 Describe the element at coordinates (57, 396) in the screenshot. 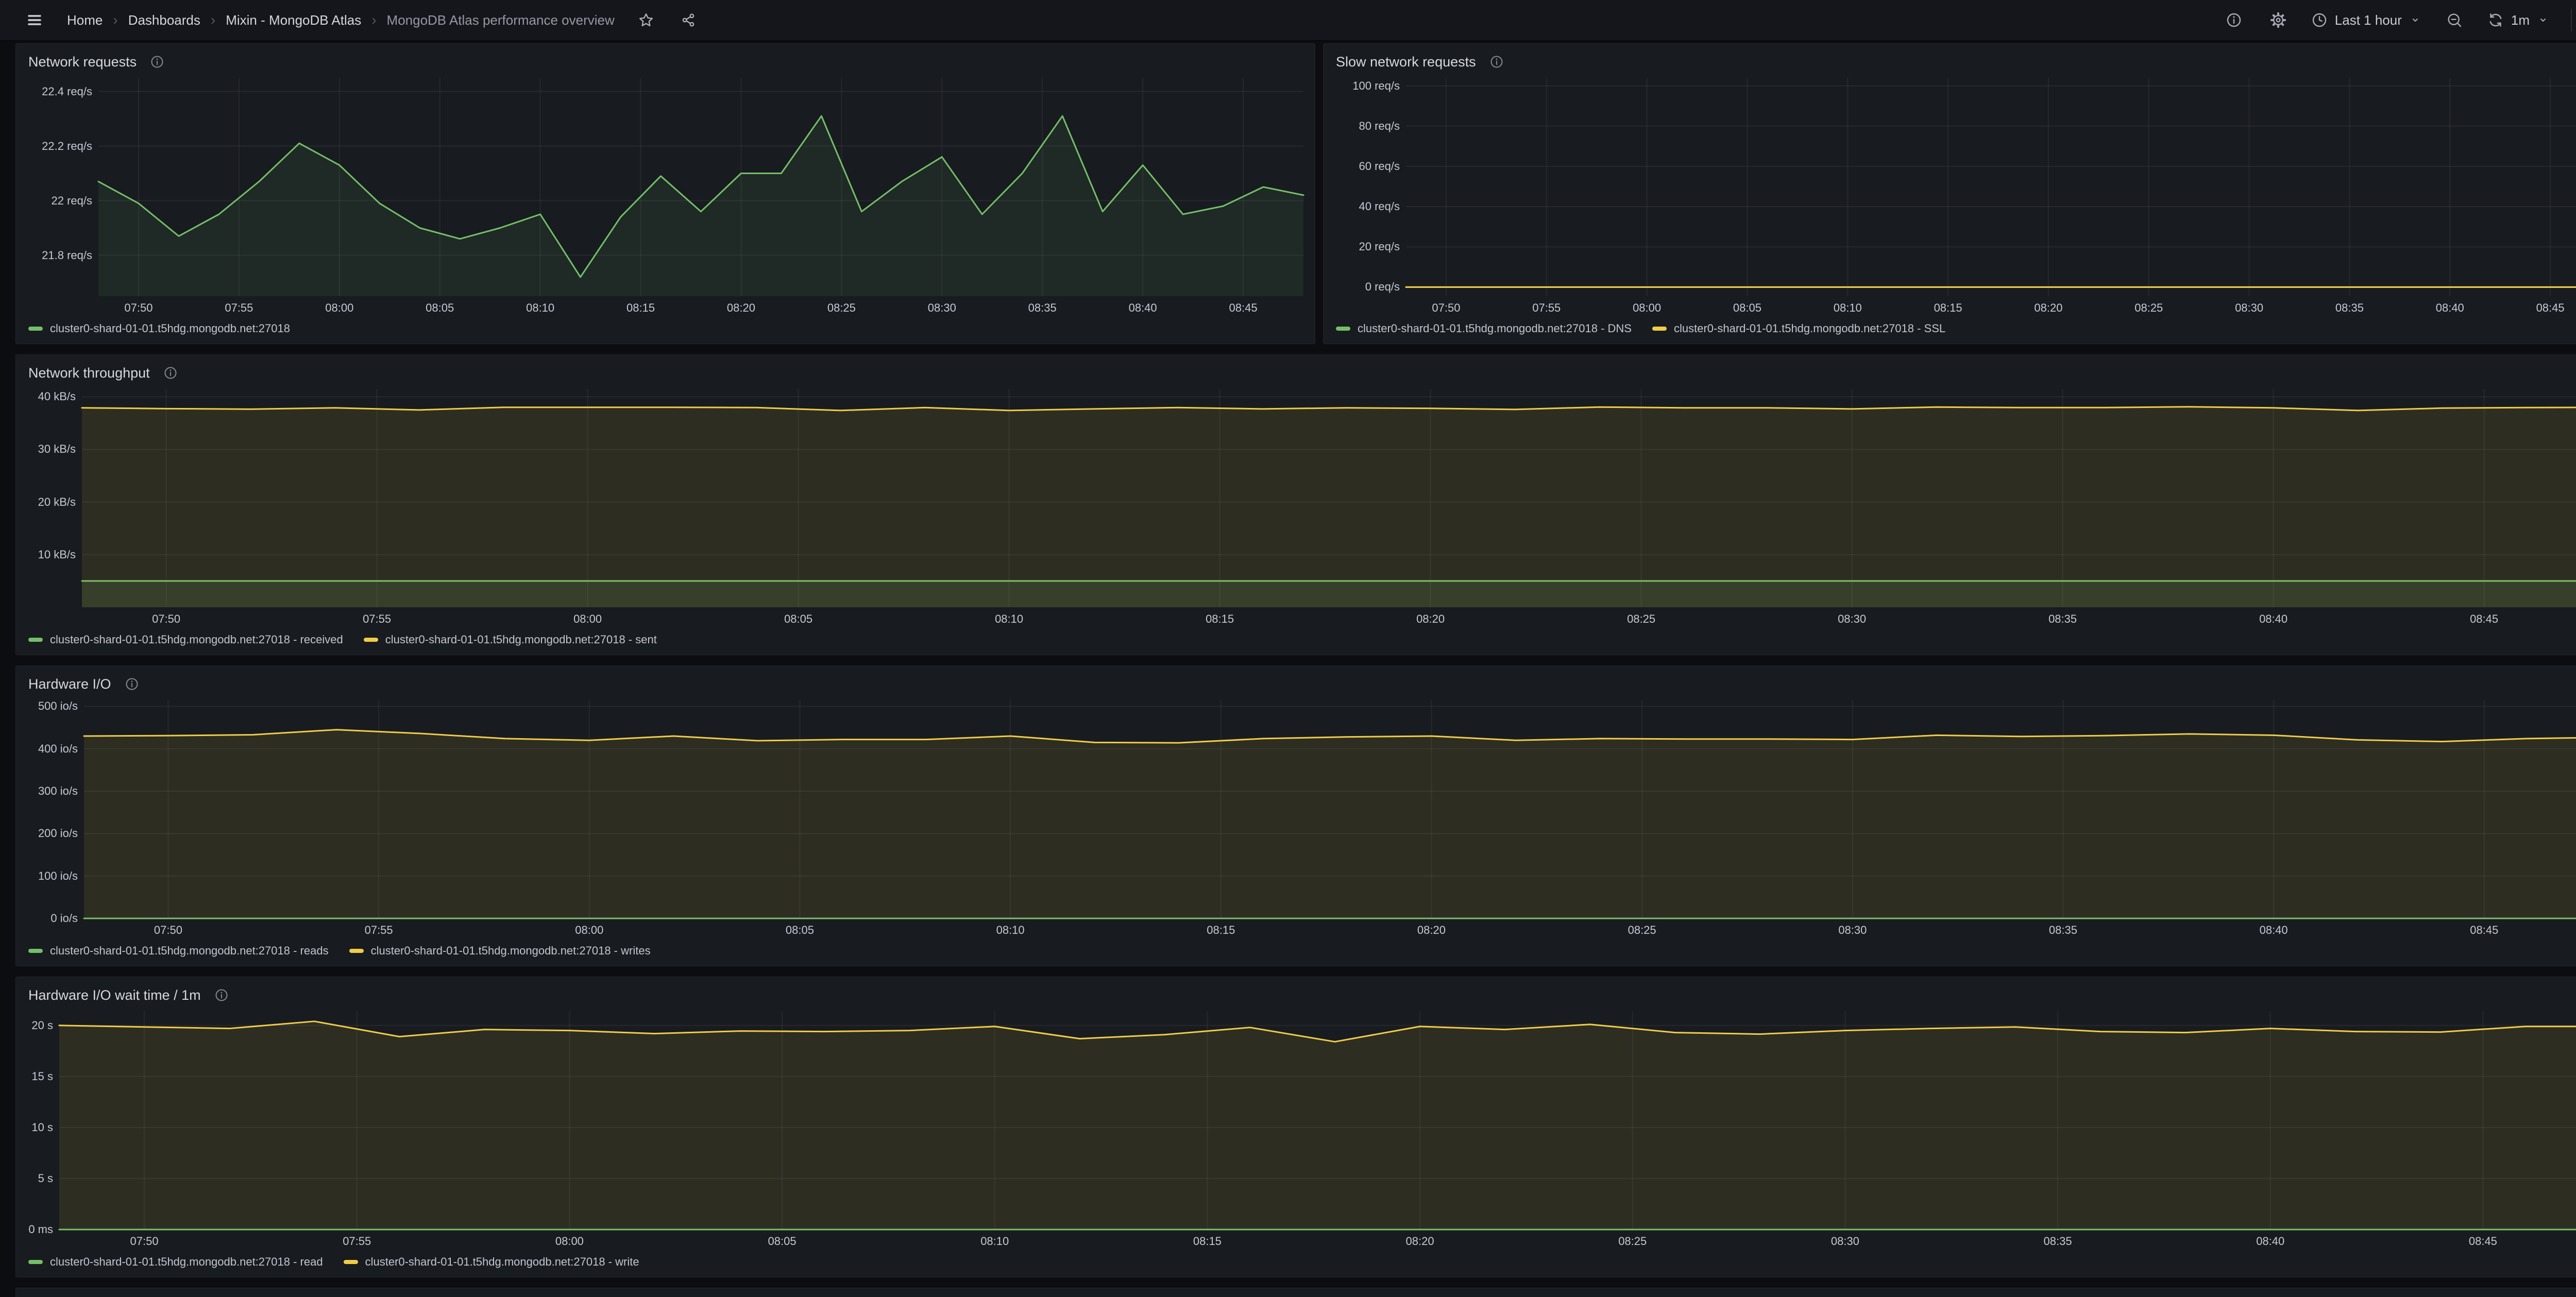

I see `y-axis-tick-label: 40 kB/s` at that location.